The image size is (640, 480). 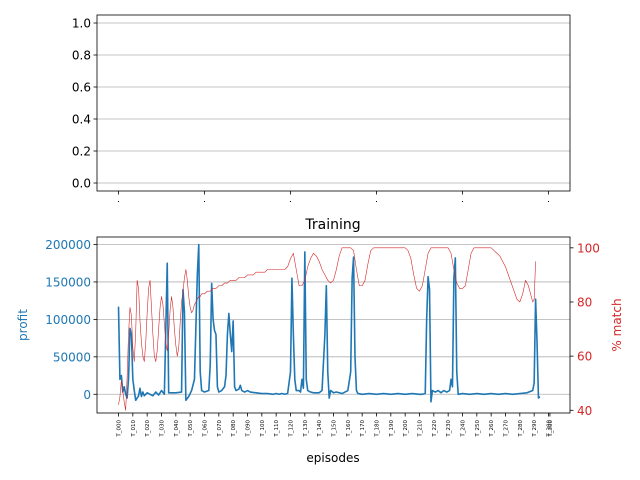 What do you see at coordinates (306, 429) in the screenshot?
I see `episode-tick-label: T_130` at bounding box center [306, 429].